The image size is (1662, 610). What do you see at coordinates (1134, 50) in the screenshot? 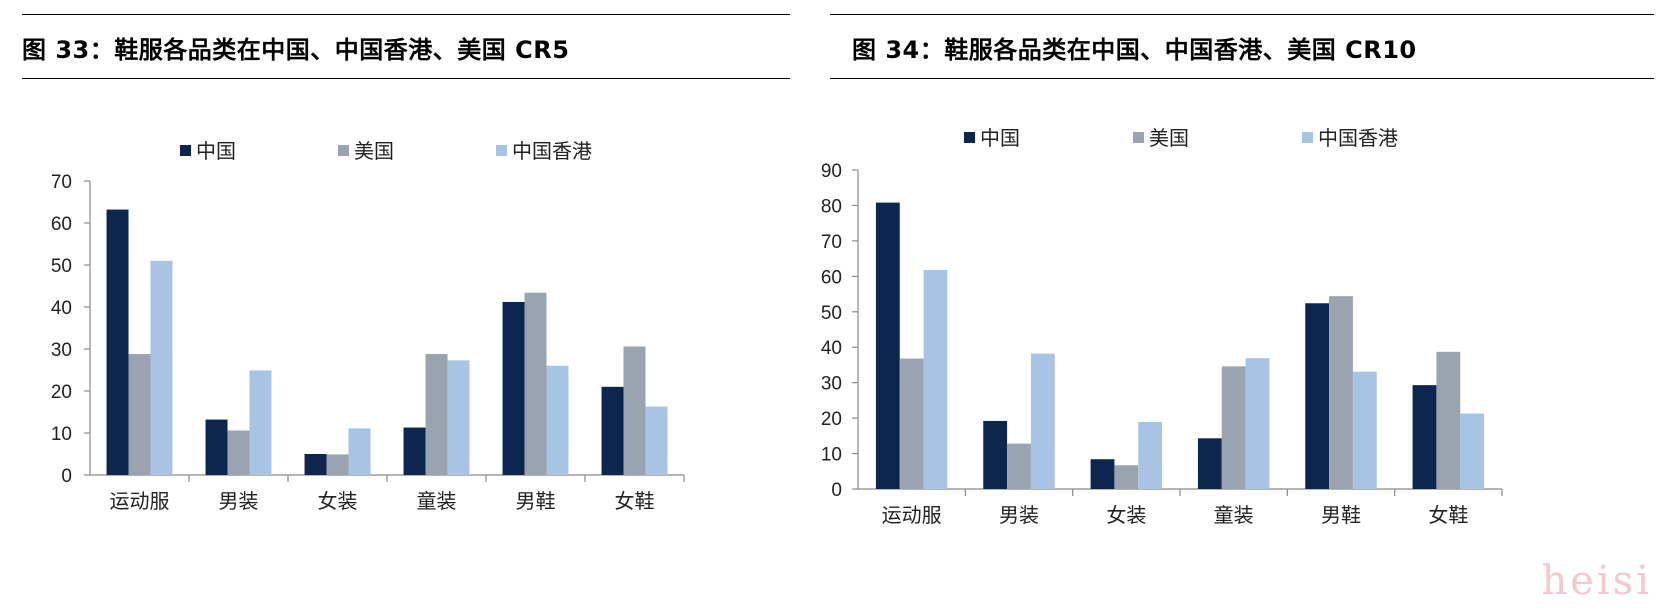
I see `figure-title: 图 34：鞋服各品类在中国、中国香港、美国 CR10` at bounding box center [1134, 50].